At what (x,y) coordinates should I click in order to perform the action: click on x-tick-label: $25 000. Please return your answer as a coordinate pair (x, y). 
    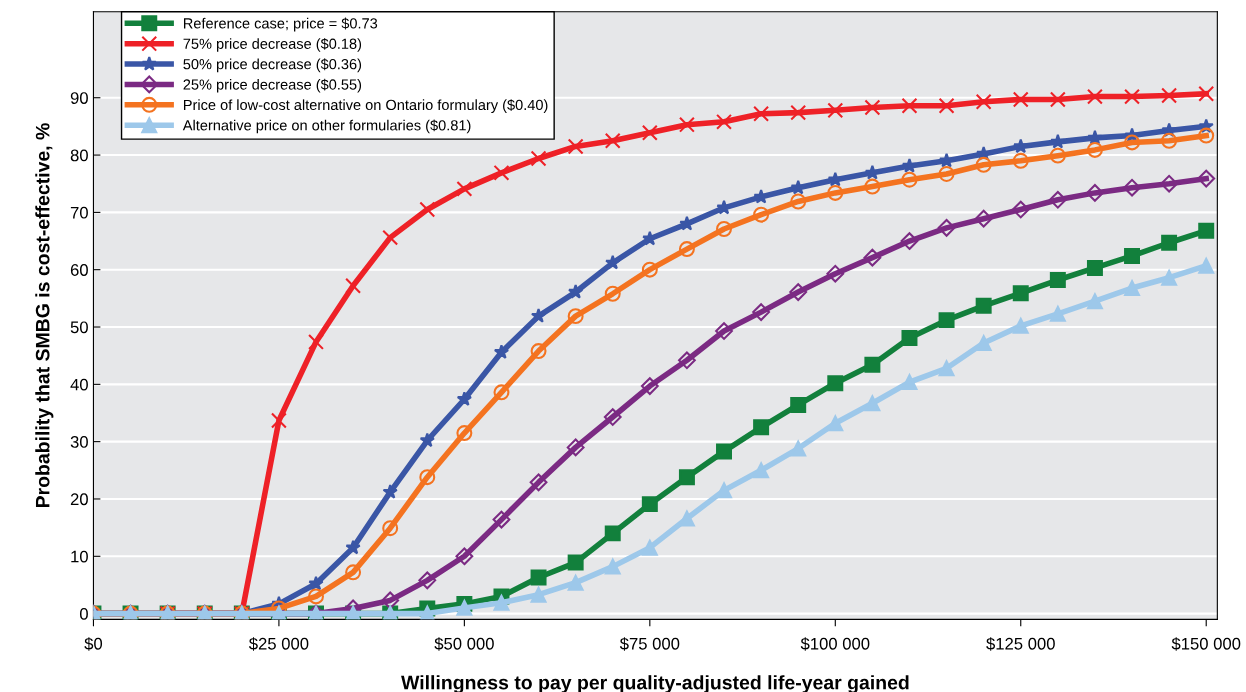
    Looking at the image, I should click on (278, 644).